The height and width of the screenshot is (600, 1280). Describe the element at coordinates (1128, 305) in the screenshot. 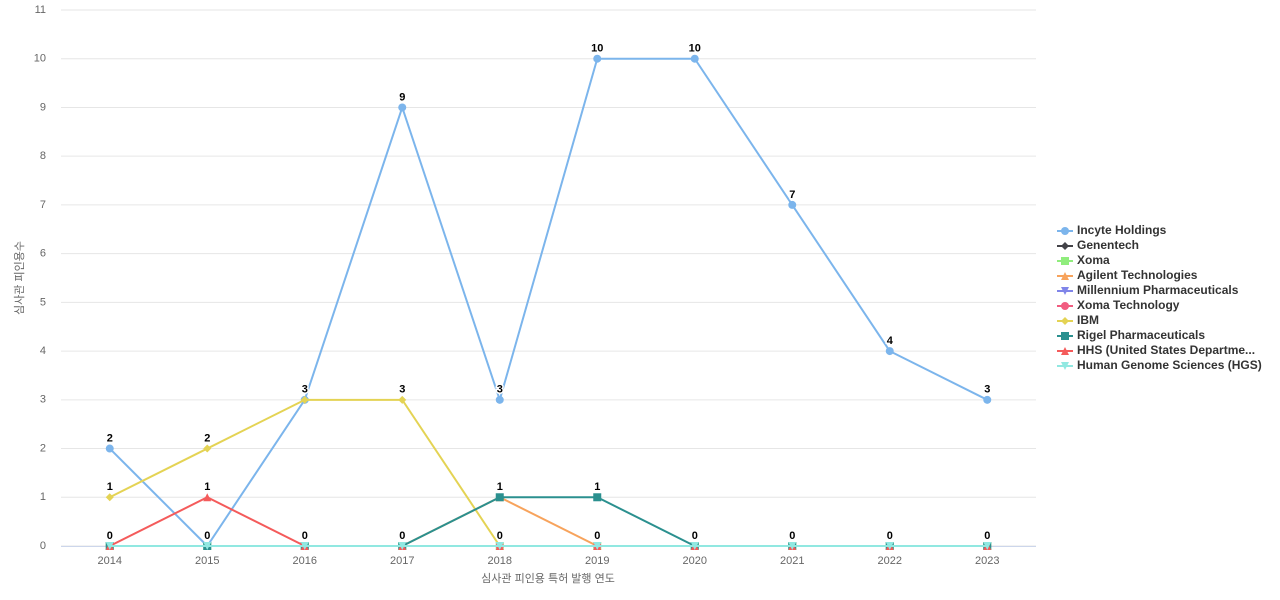

I see `legend-label: Xoma Technology` at that location.